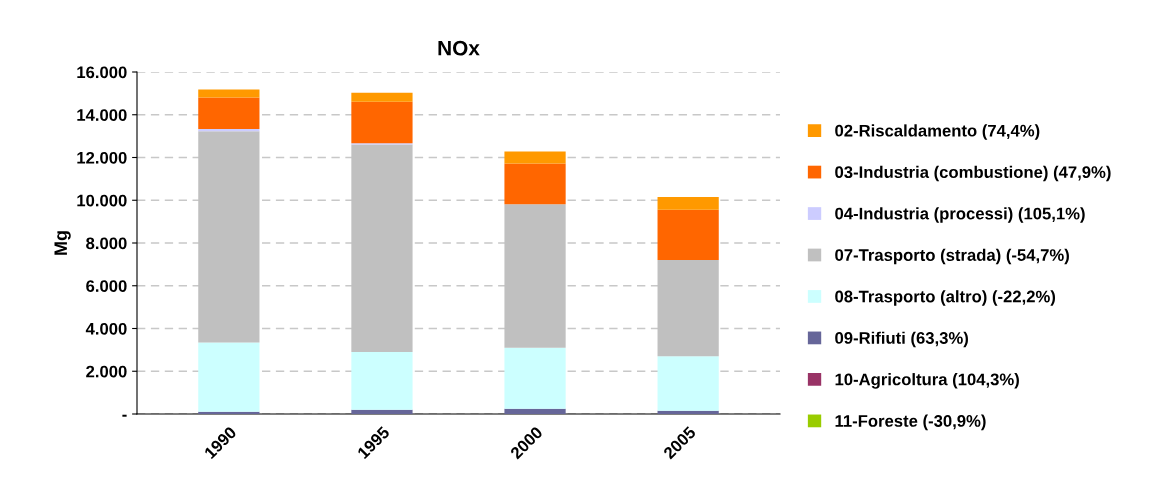  What do you see at coordinates (459, 48) in the screenshot?
I see `chart-title: NOx` at bounding box center [459, 48].